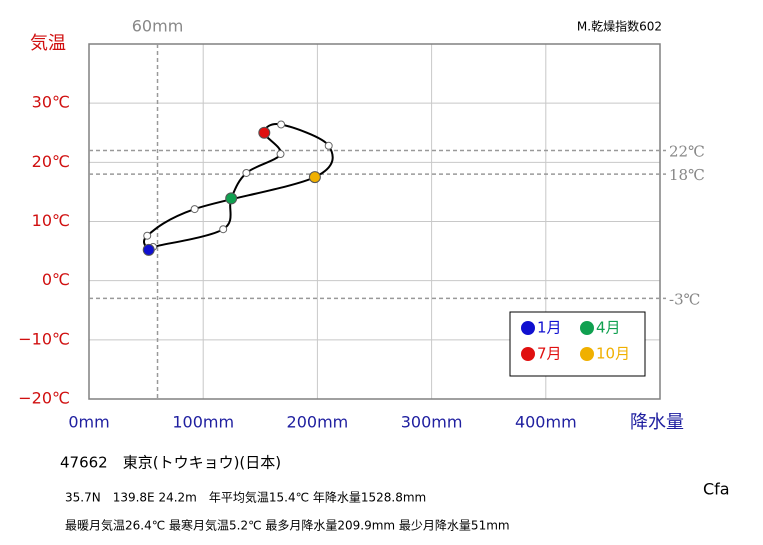 This screenshot has width=763, height=545. Describe the element at coordinates (613, 354) in the screenshot. I see `legend-label: 10月` at that location.